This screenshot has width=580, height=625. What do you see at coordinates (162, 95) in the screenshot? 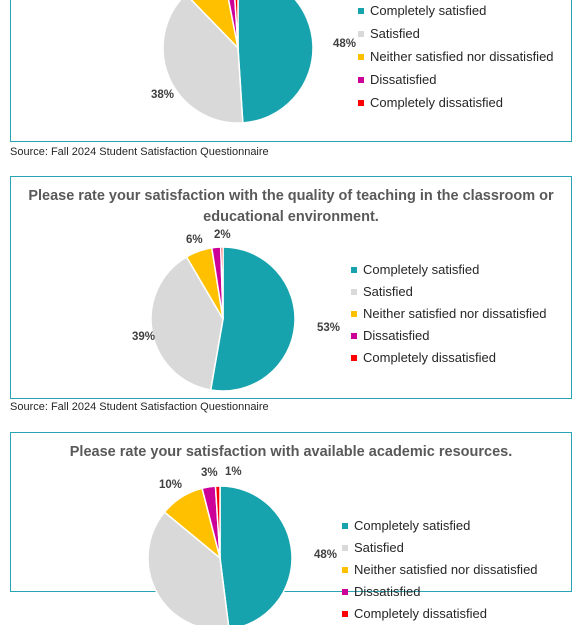
I see `data-label-2: 38%` at bounding box center [162, 95].